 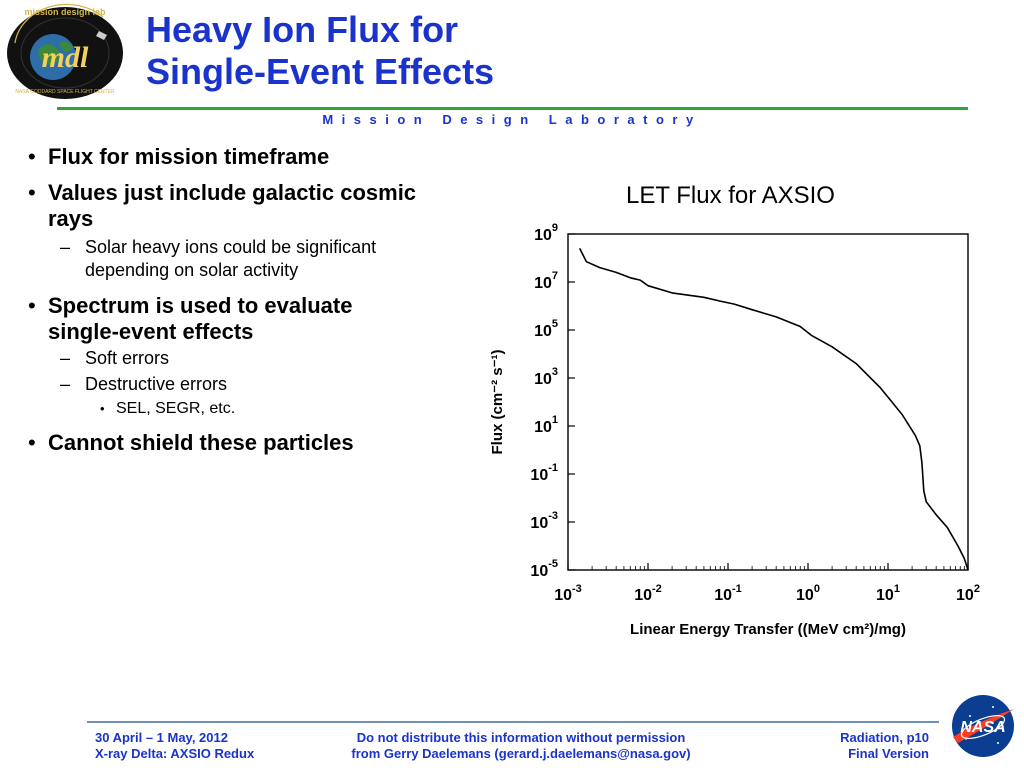 I want to click on logo-ring, so click(x=65, y=53).